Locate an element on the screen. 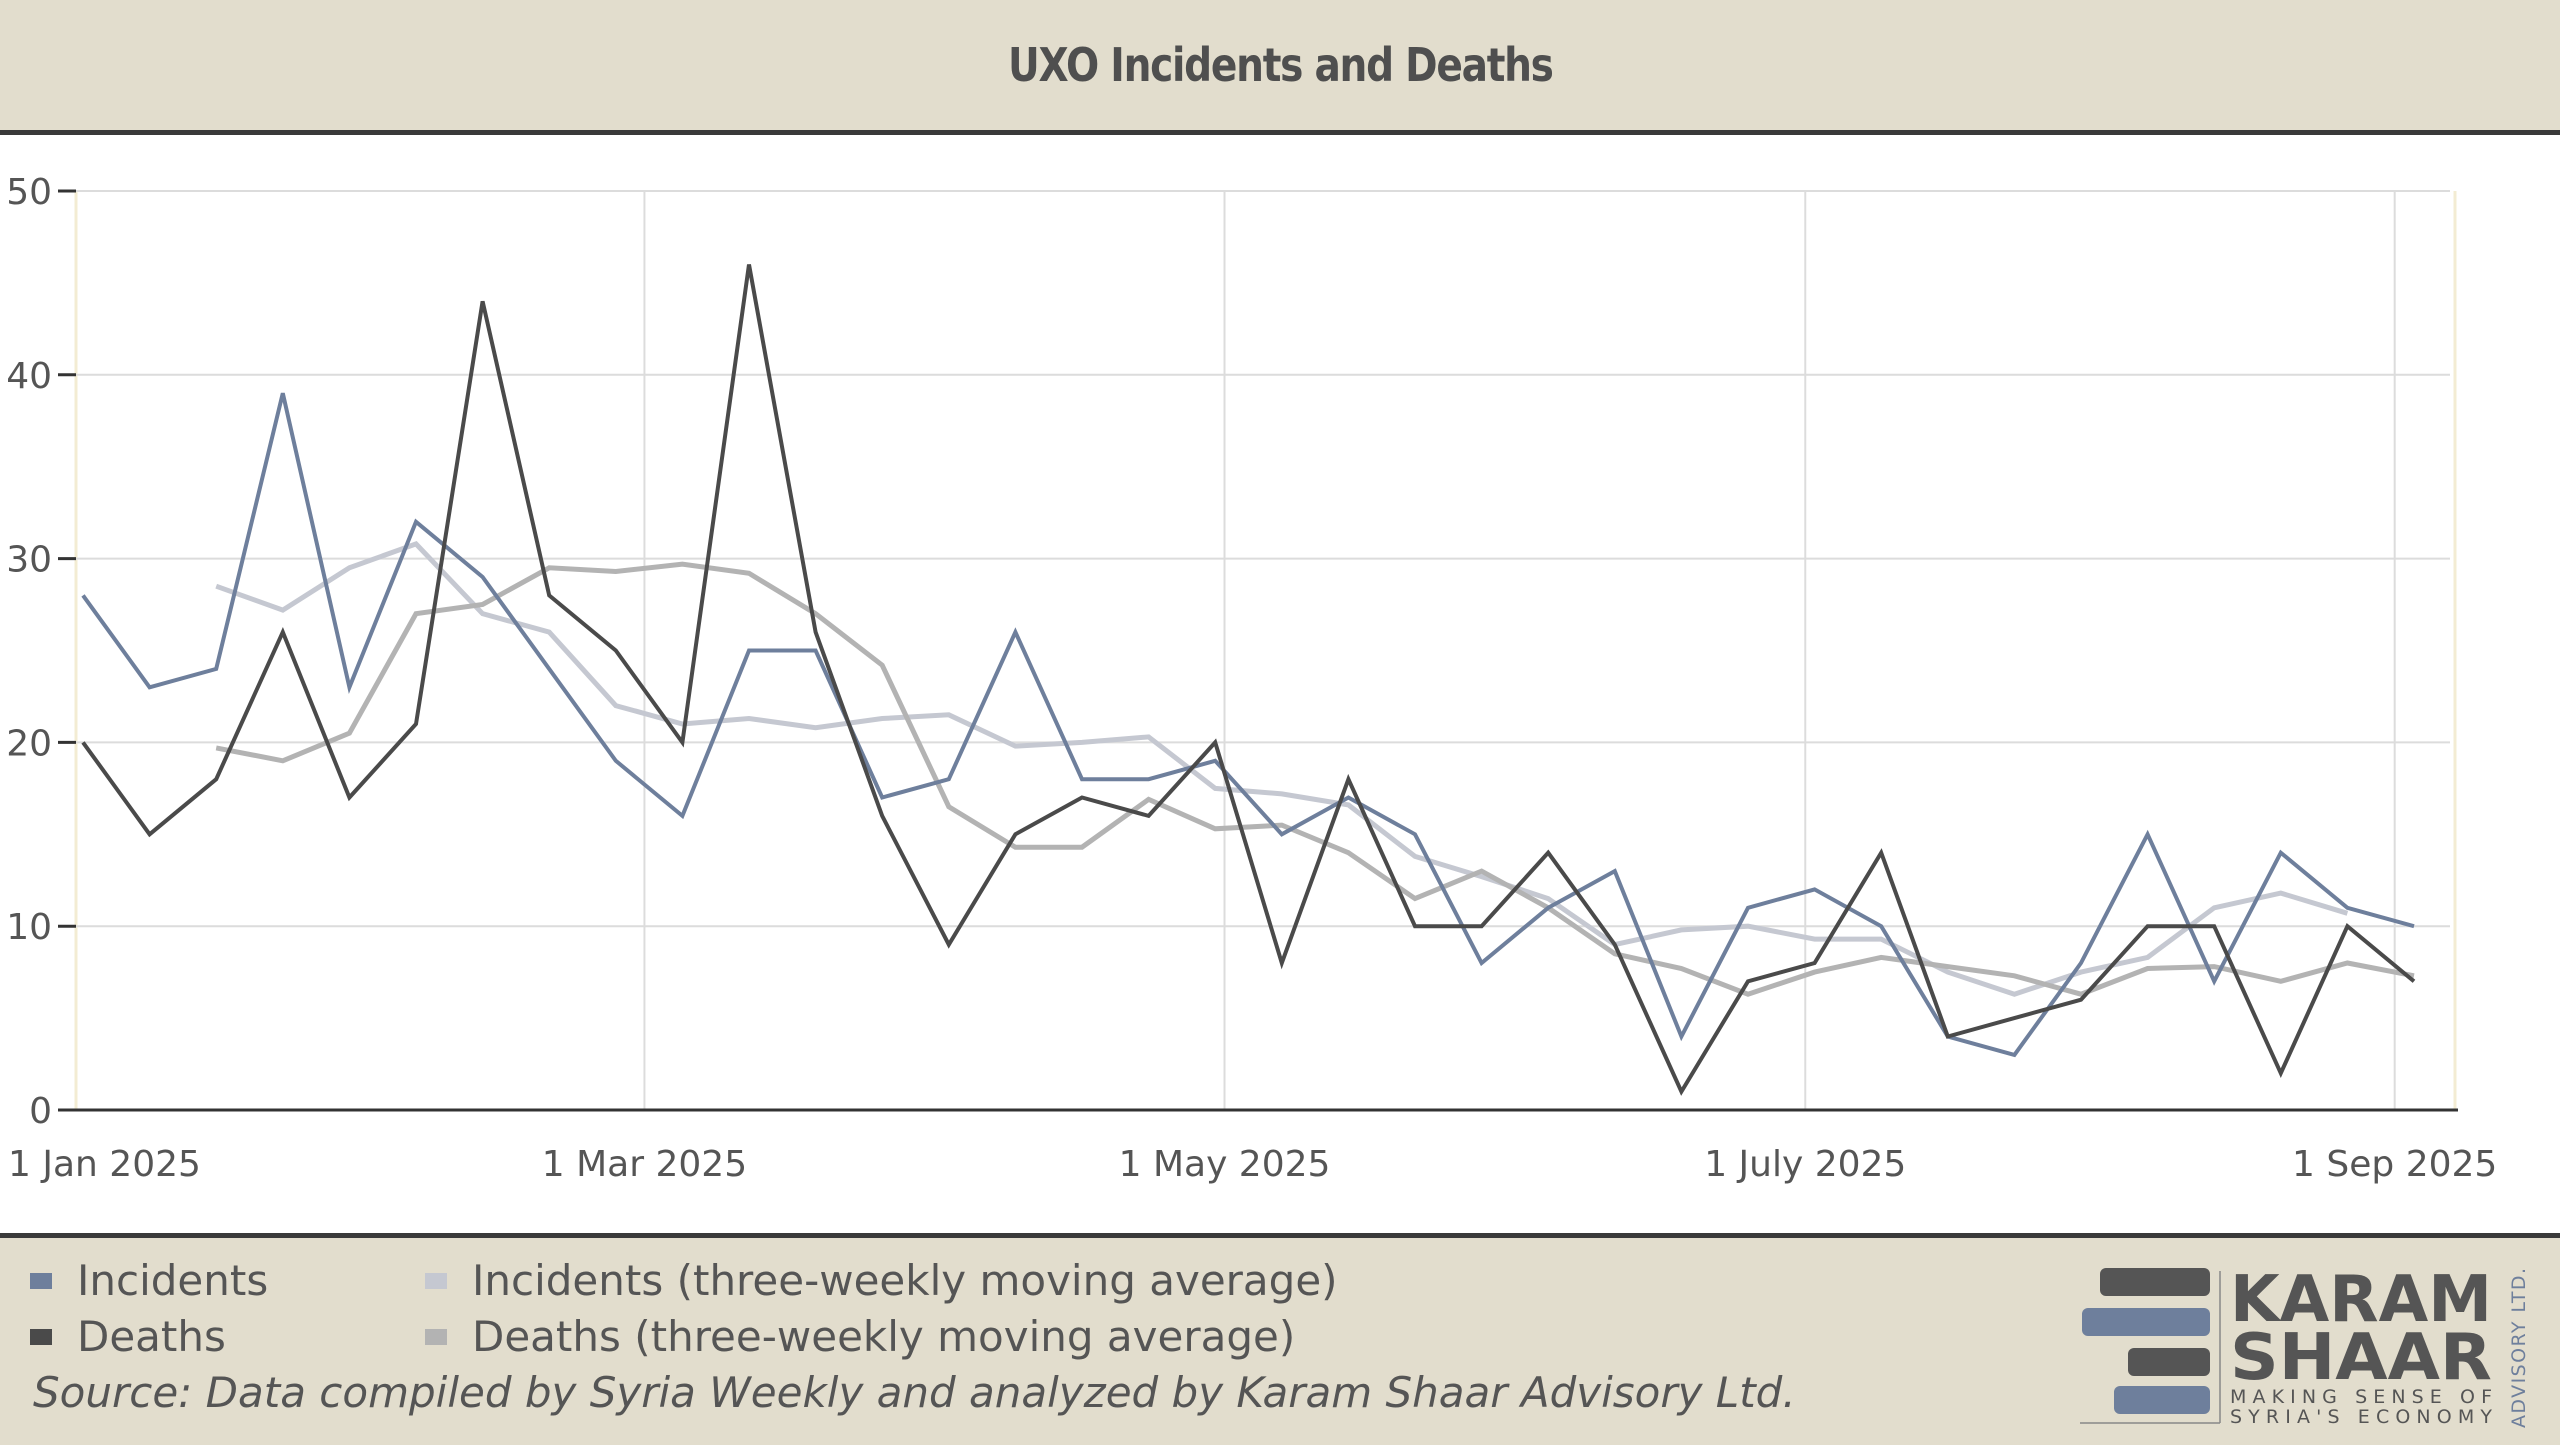 This screenshot has height=1445, width=2560. logo-side-text: ADVISORY LTD. is located at coordinates (2519, 1348).